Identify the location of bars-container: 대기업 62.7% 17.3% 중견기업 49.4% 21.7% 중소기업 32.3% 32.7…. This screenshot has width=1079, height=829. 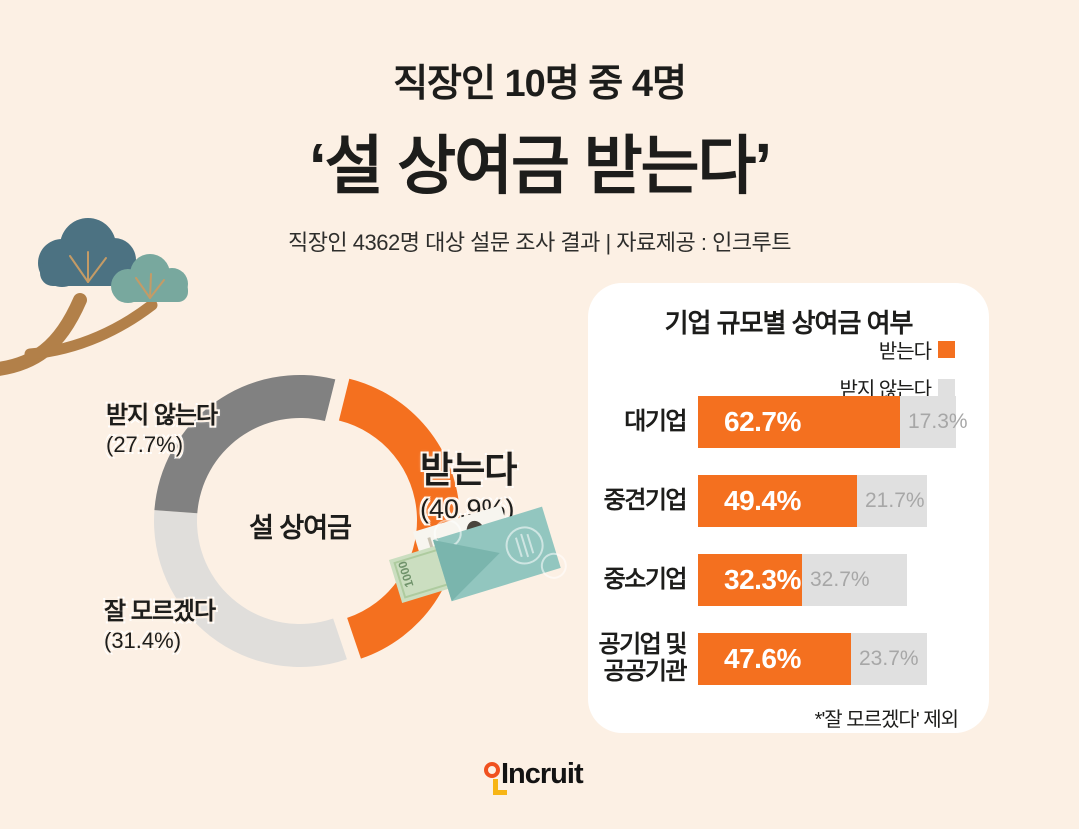
(788, 554).